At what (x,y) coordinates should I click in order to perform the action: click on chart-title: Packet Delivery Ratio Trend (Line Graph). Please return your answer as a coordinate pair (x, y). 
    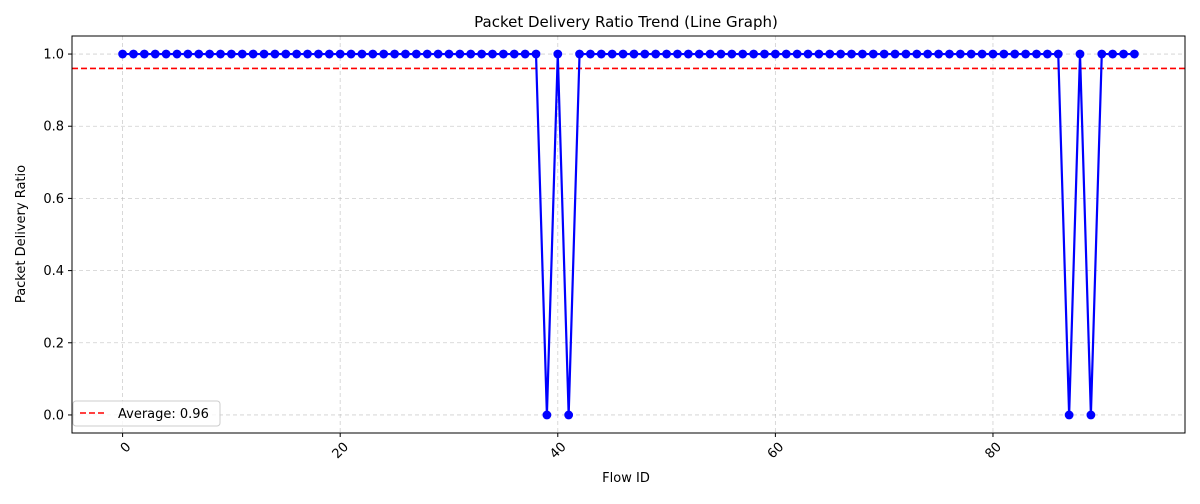
    Looking at the image, I should click on (626, 22).